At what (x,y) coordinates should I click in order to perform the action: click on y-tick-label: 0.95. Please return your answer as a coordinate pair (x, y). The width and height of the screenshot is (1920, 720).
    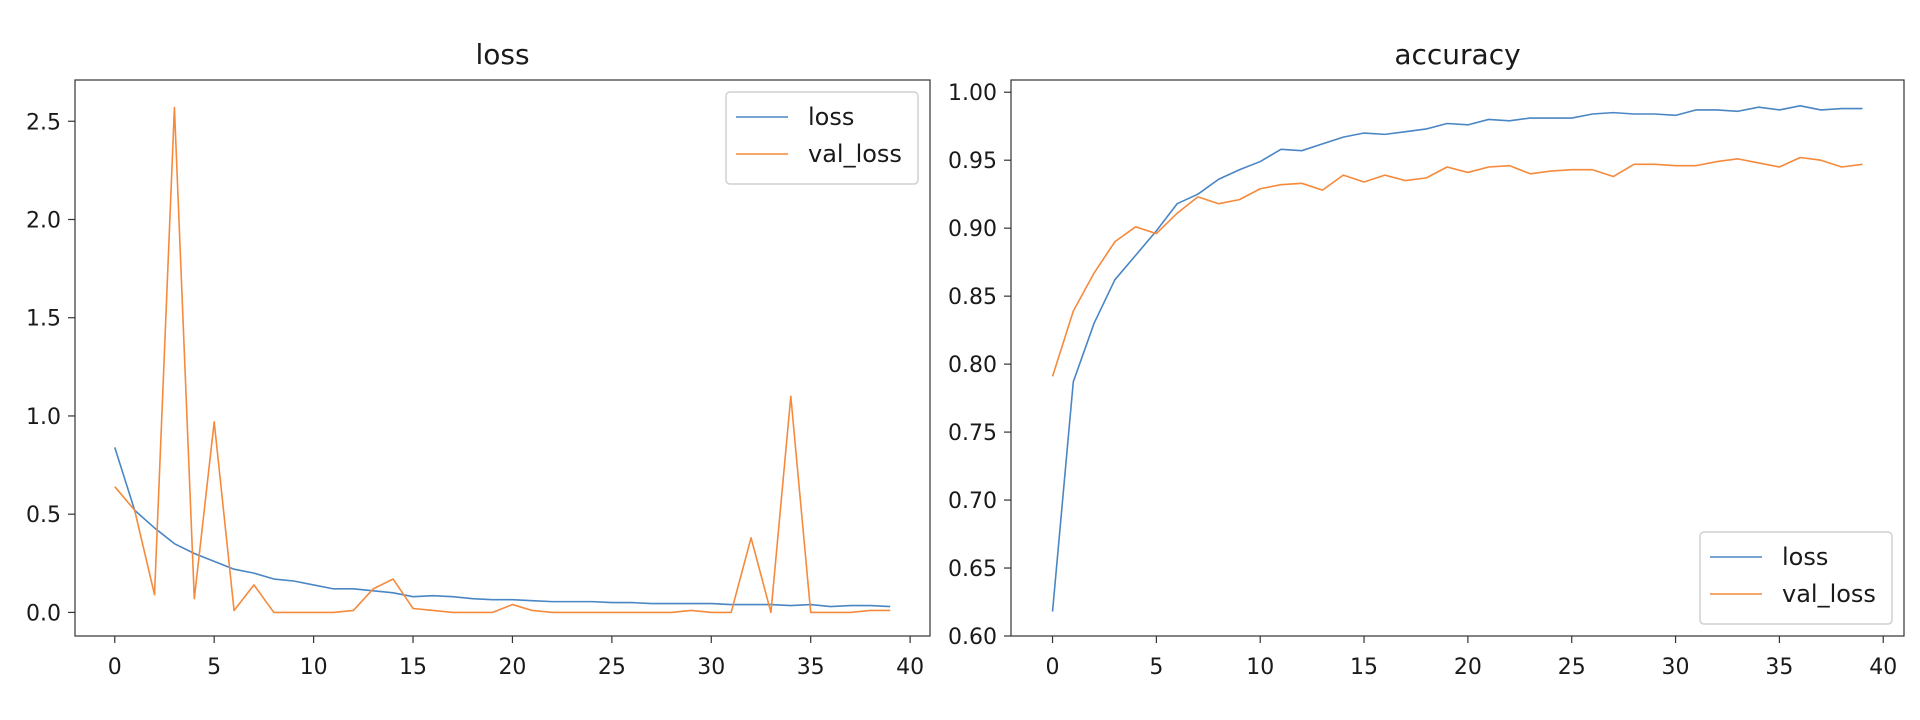
    Looking at the image, I should click on (972, 161).